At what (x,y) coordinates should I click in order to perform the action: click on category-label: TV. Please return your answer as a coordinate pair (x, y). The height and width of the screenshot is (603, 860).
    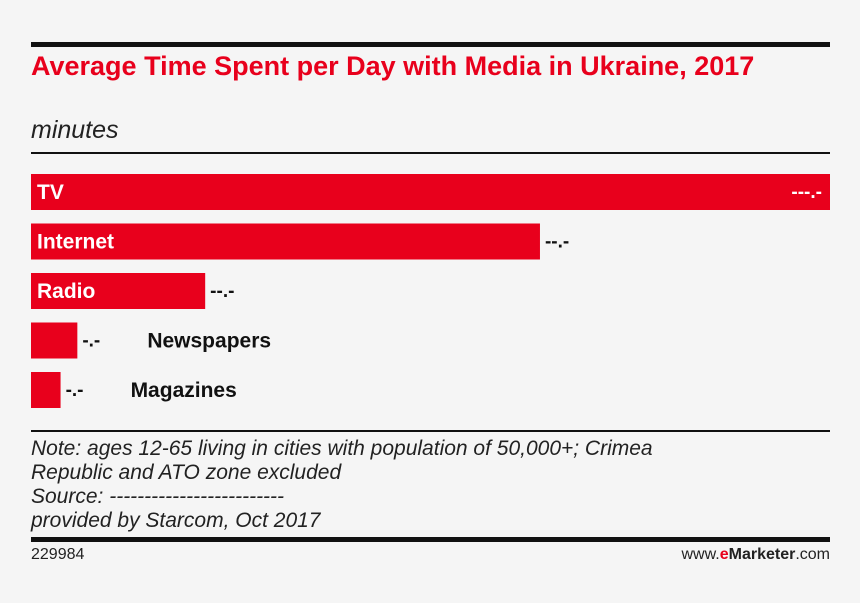
    Looking at the image, I should click on (50, 192).